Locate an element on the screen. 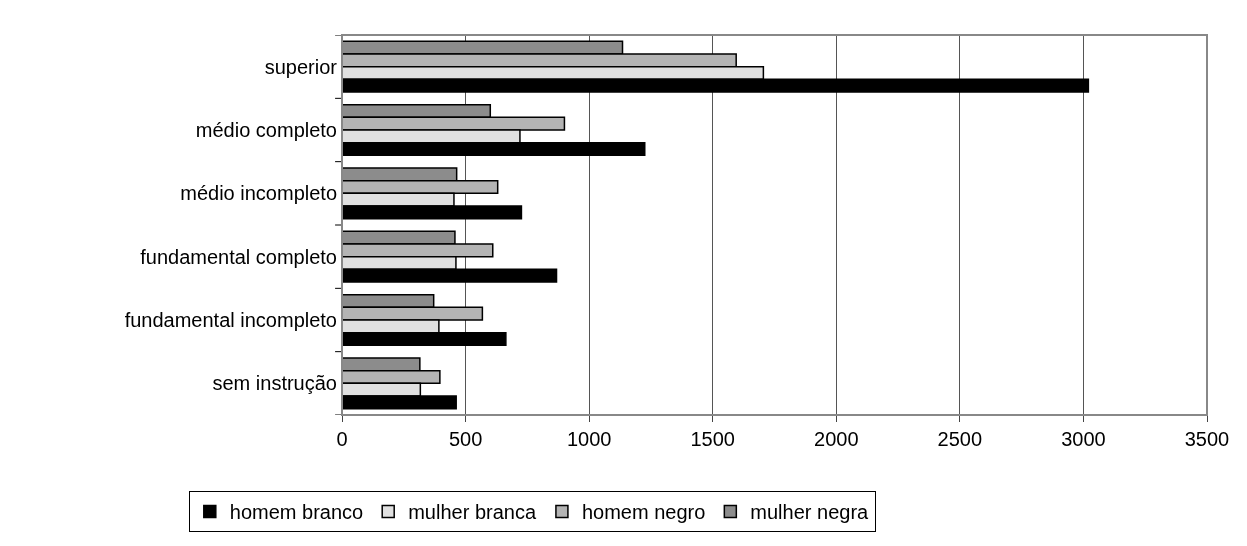  x-tick-label: 2000 is located at coordinates (836, 439).